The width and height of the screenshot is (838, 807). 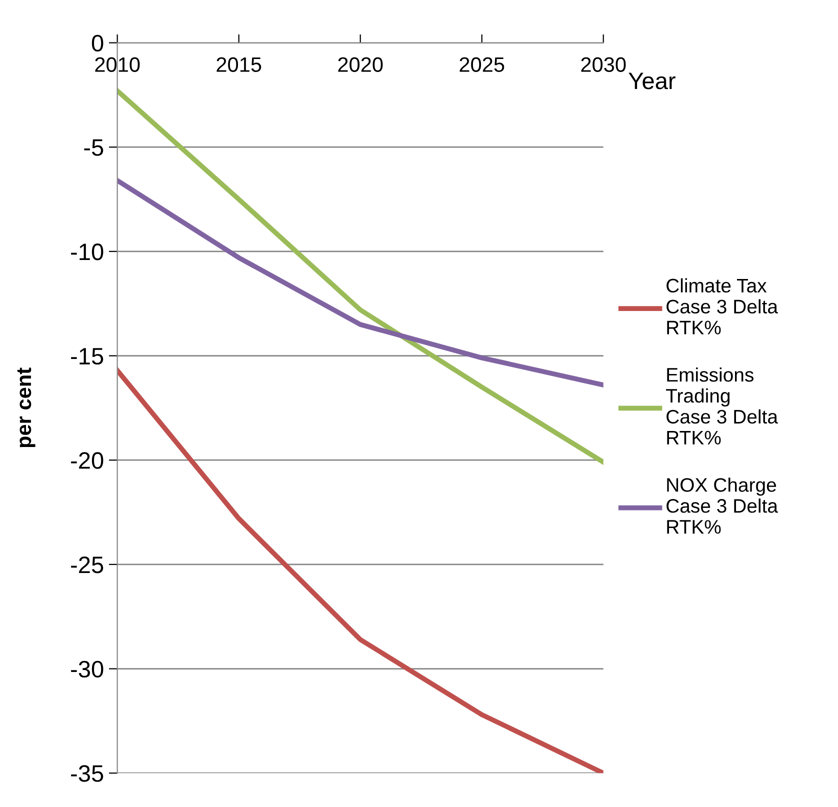 What do you see at coordinates (87, 356) in the screenshot?
I see `y-tick-label: -15` at bounding box center [87, 356].